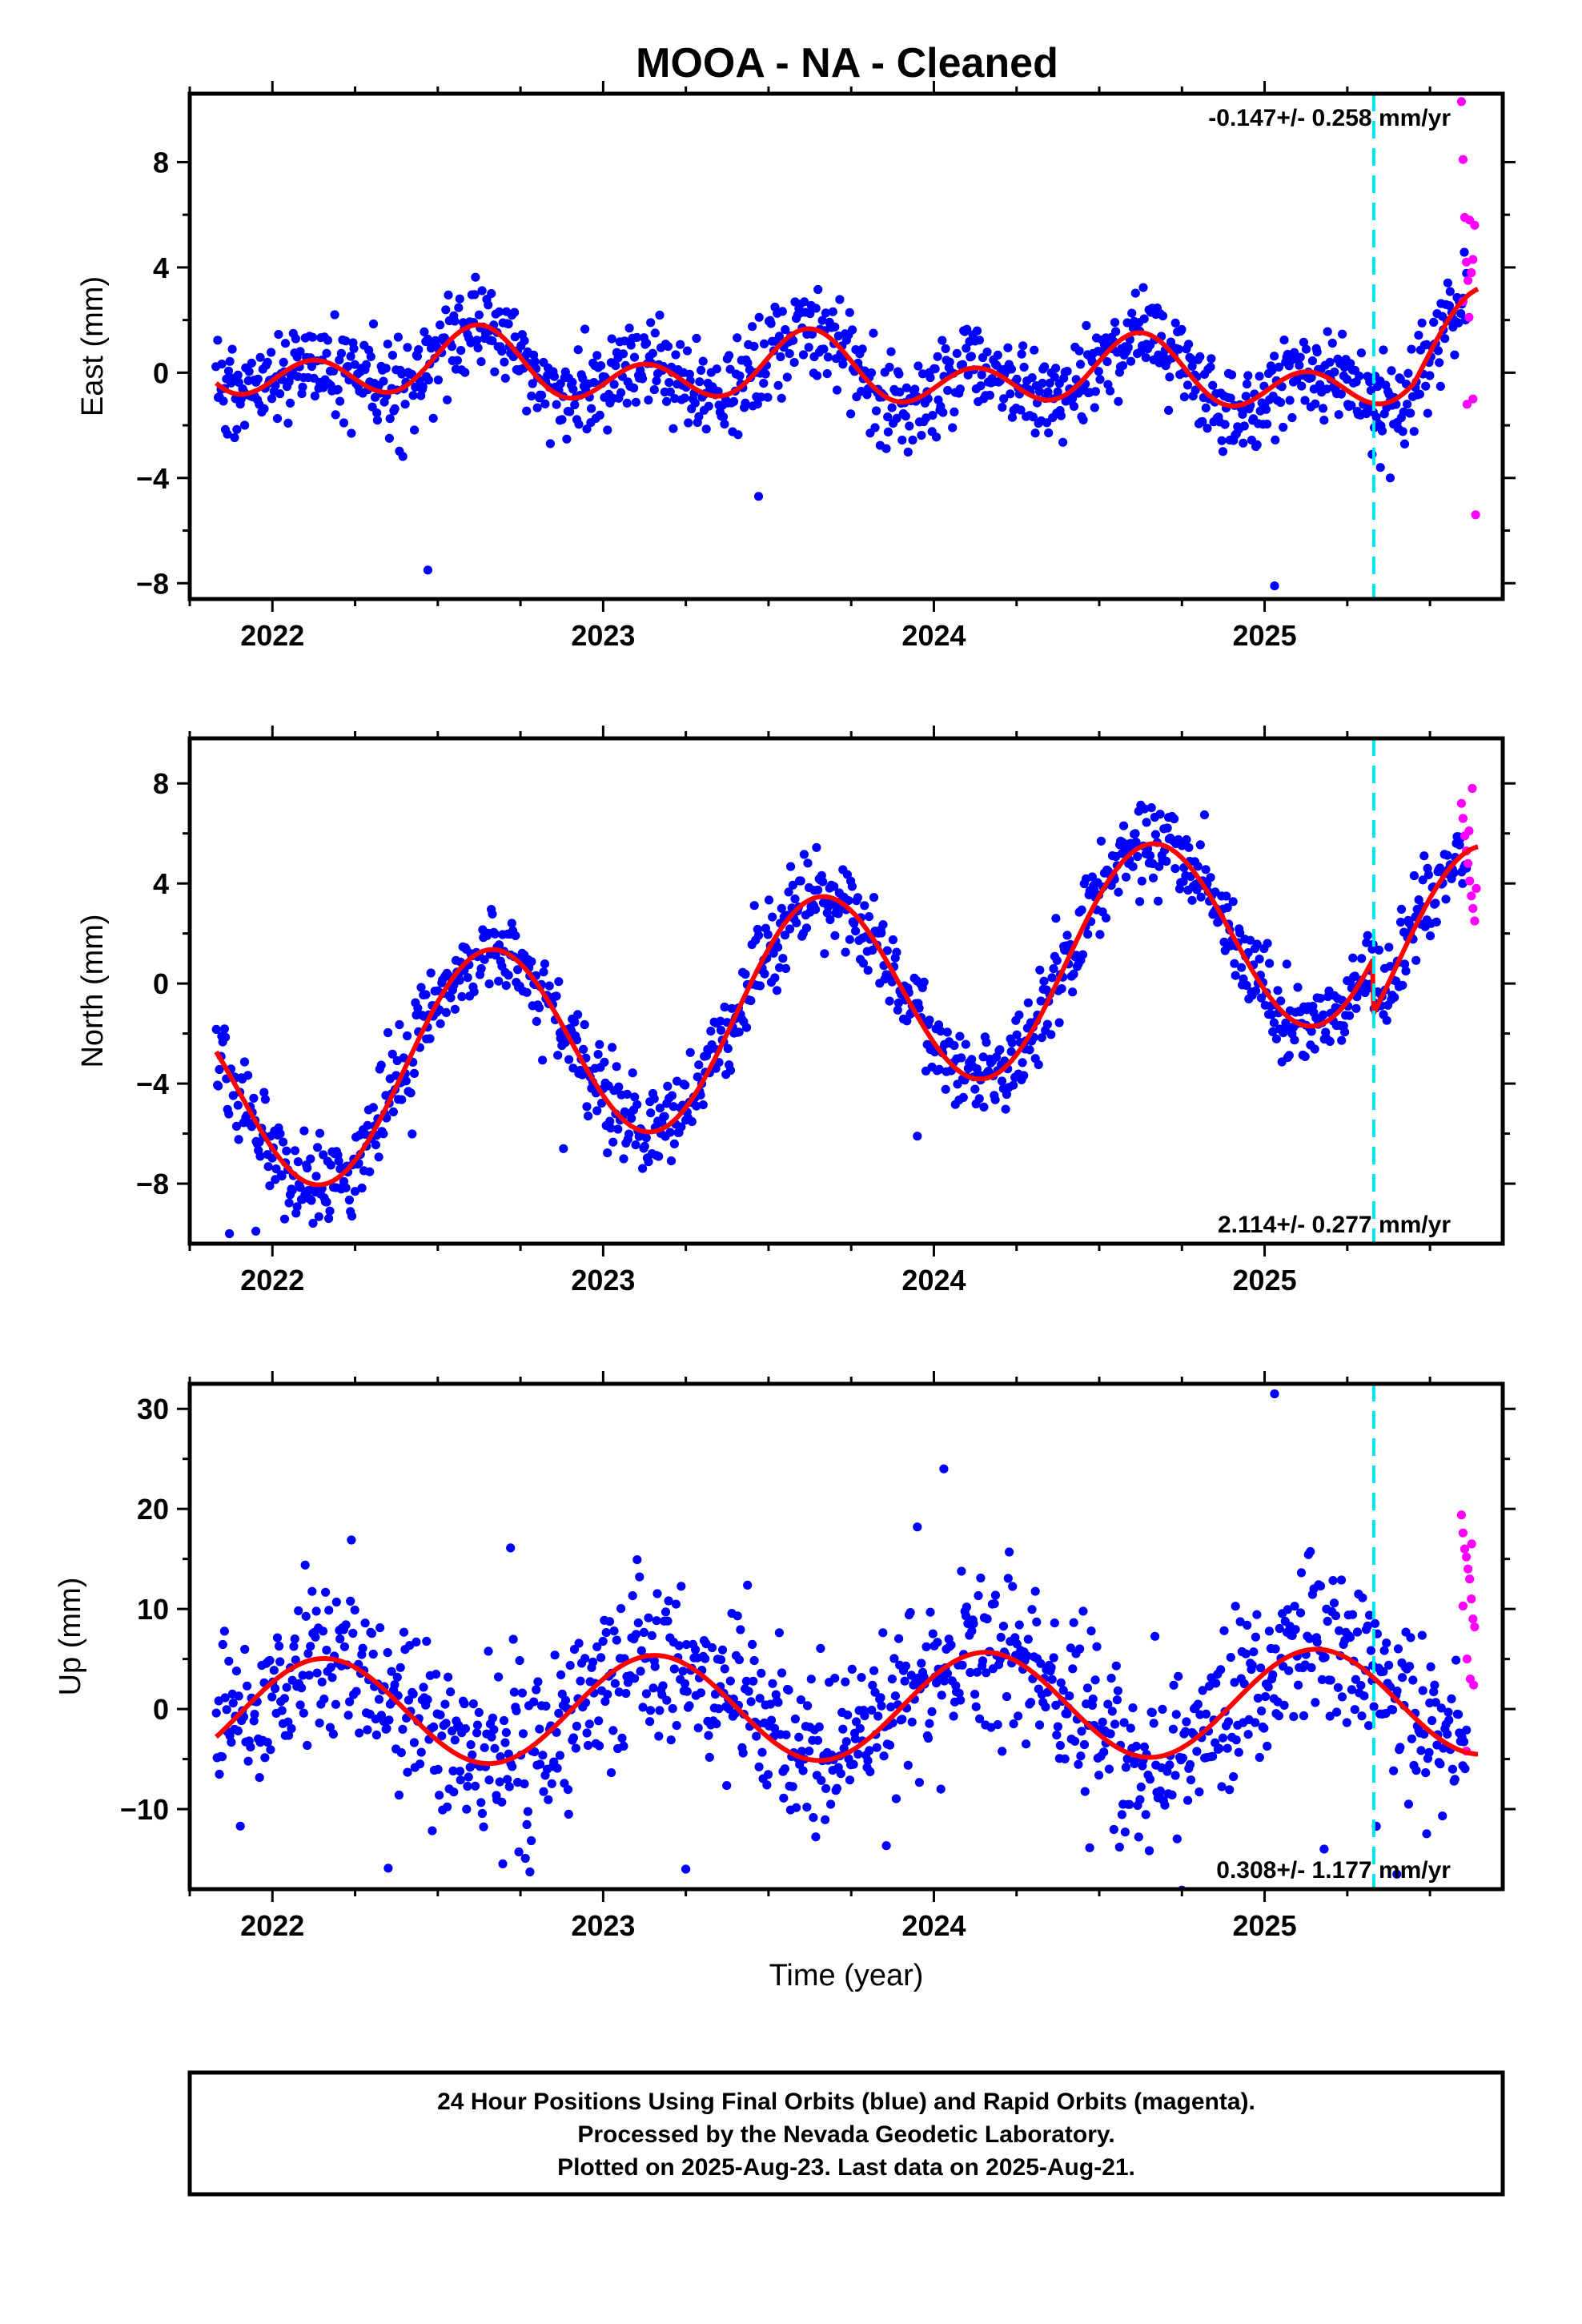  I want to click on chart-title: MOOA - NA - Cleaned, so click(847, 63).